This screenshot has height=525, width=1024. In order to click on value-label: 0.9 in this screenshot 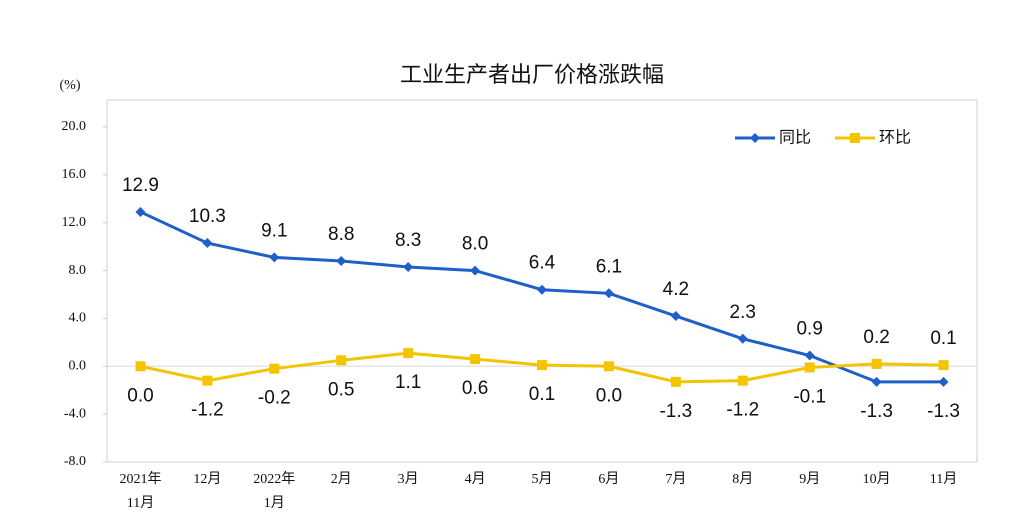, I will do `click(809, 329)`.